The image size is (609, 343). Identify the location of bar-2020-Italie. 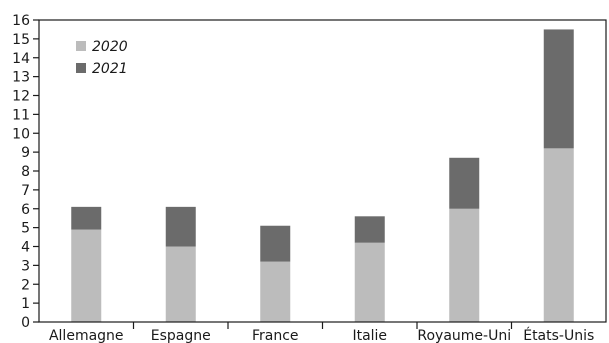
(369, 282).